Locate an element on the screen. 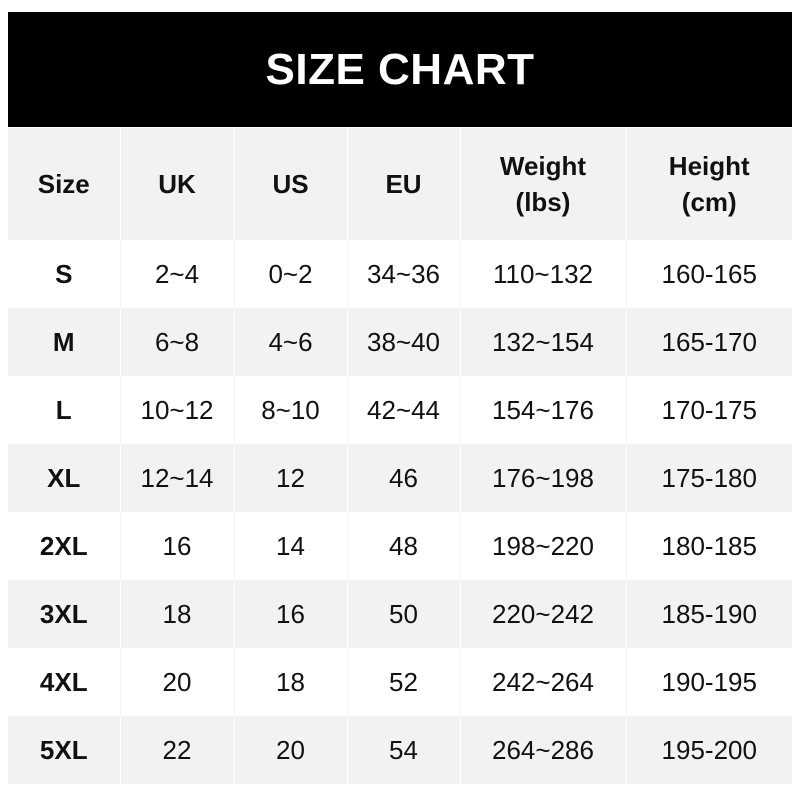  table-cell: 154~176 is located at coordinates (542, 410).